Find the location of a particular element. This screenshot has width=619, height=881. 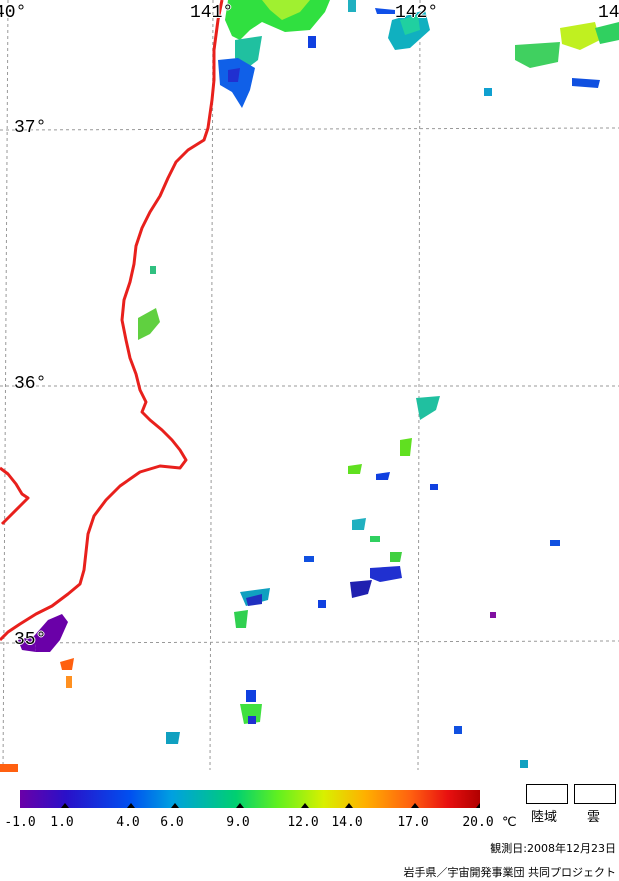

temperature-colorbar is located at coordinates (250, 799).